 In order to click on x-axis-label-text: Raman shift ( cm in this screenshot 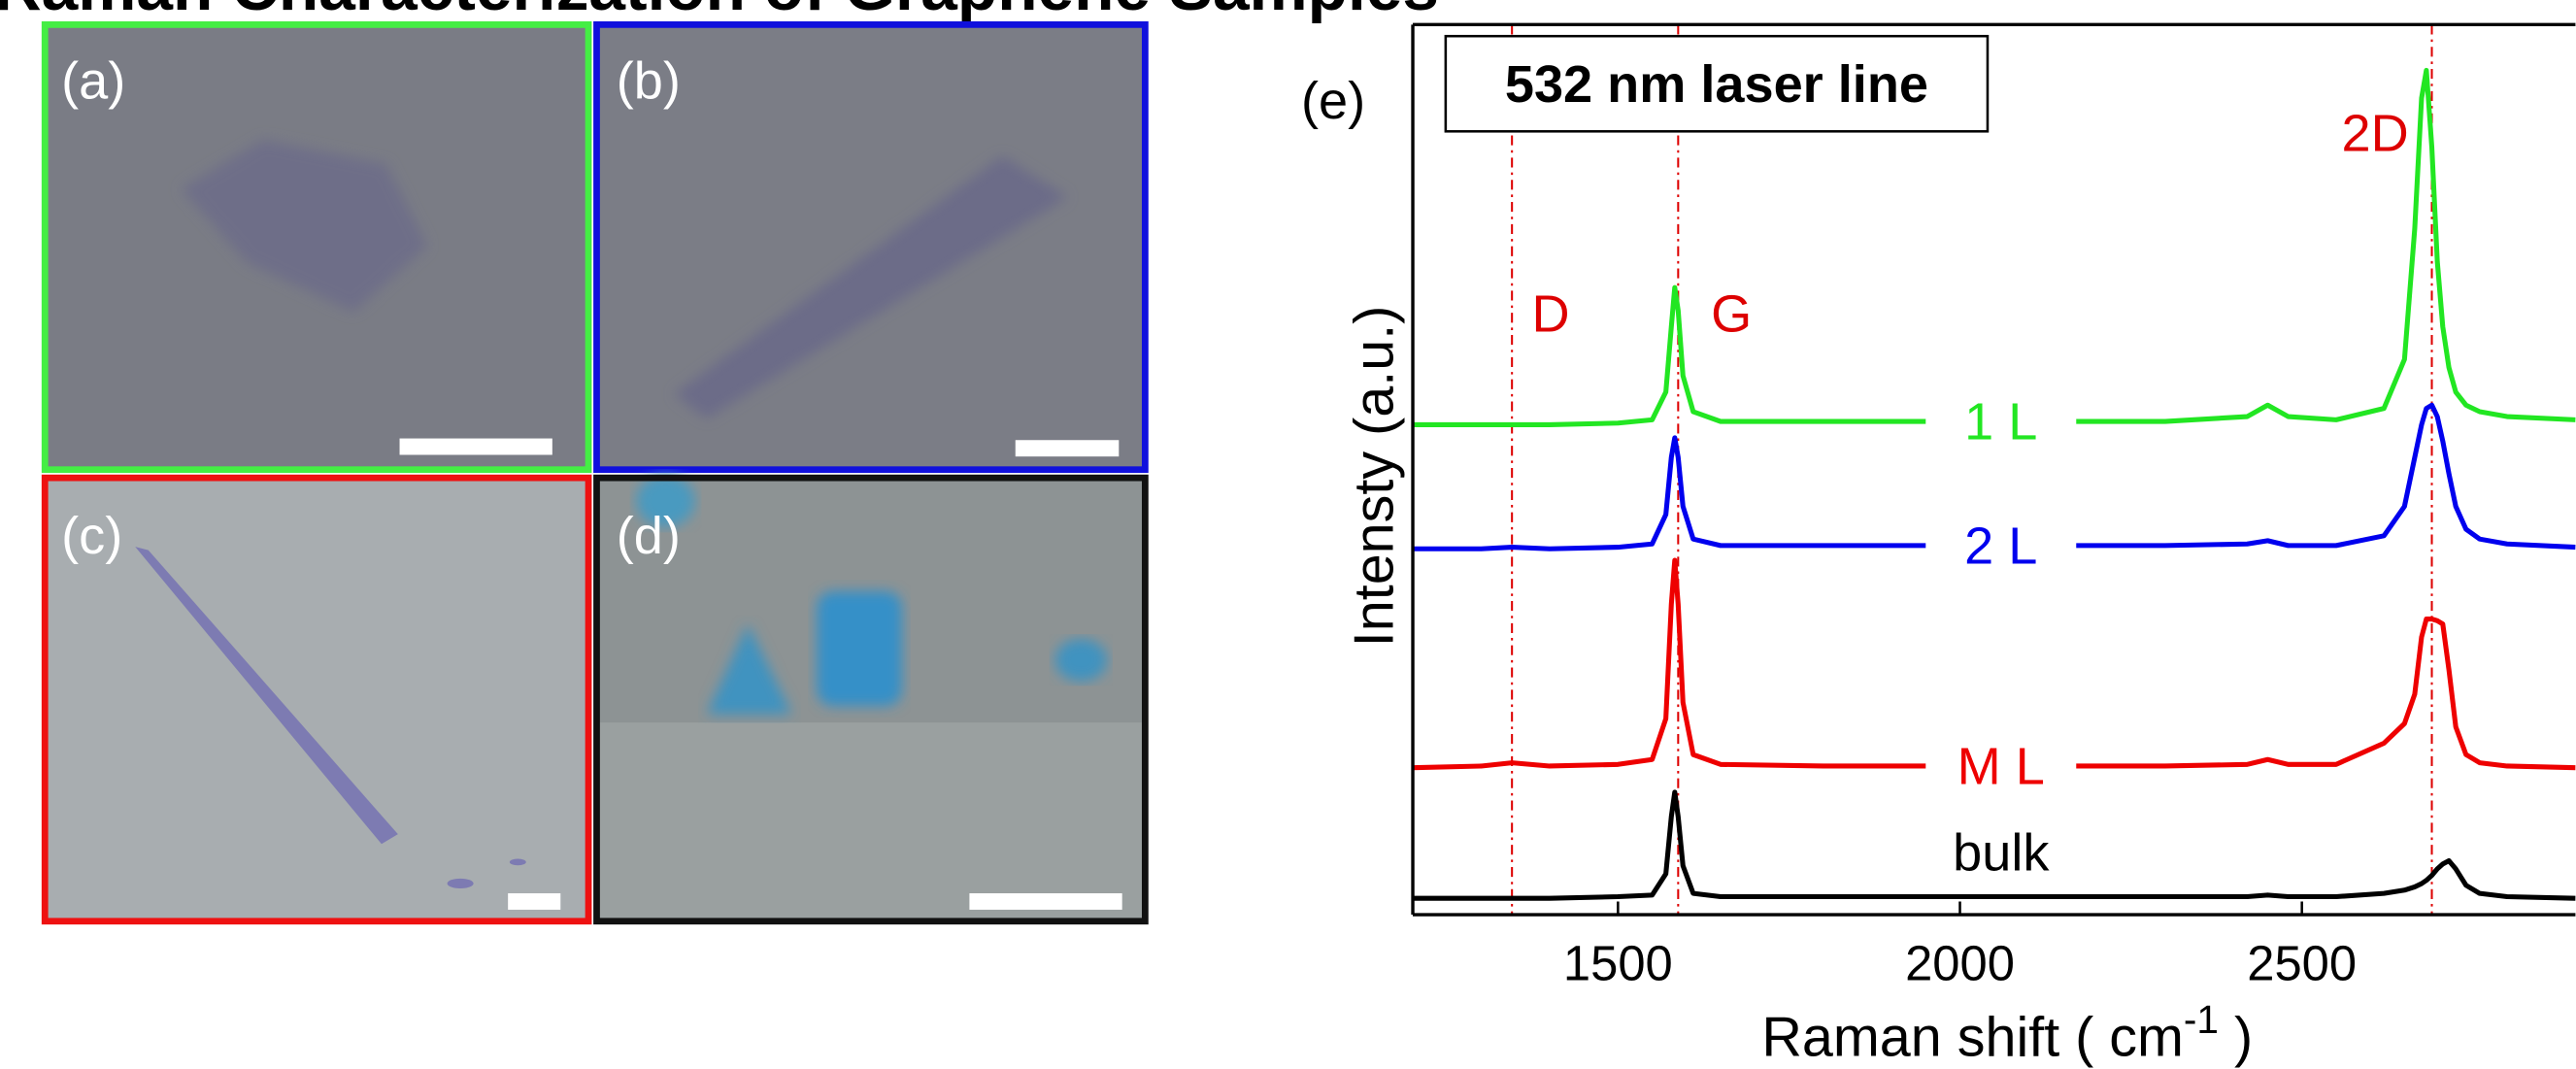, I will do `click(1972, 1037)`.